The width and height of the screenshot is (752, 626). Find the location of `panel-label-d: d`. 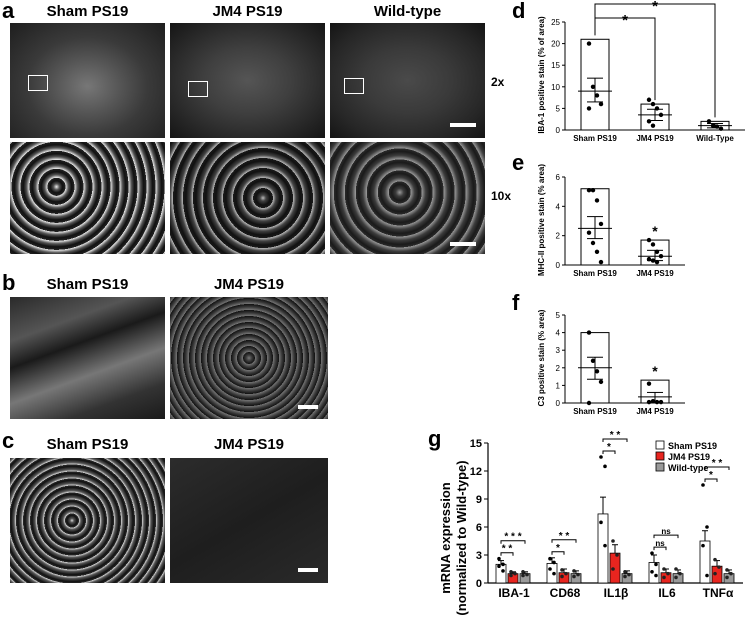

panel-label-d: d is located at coordinates (519, 11).